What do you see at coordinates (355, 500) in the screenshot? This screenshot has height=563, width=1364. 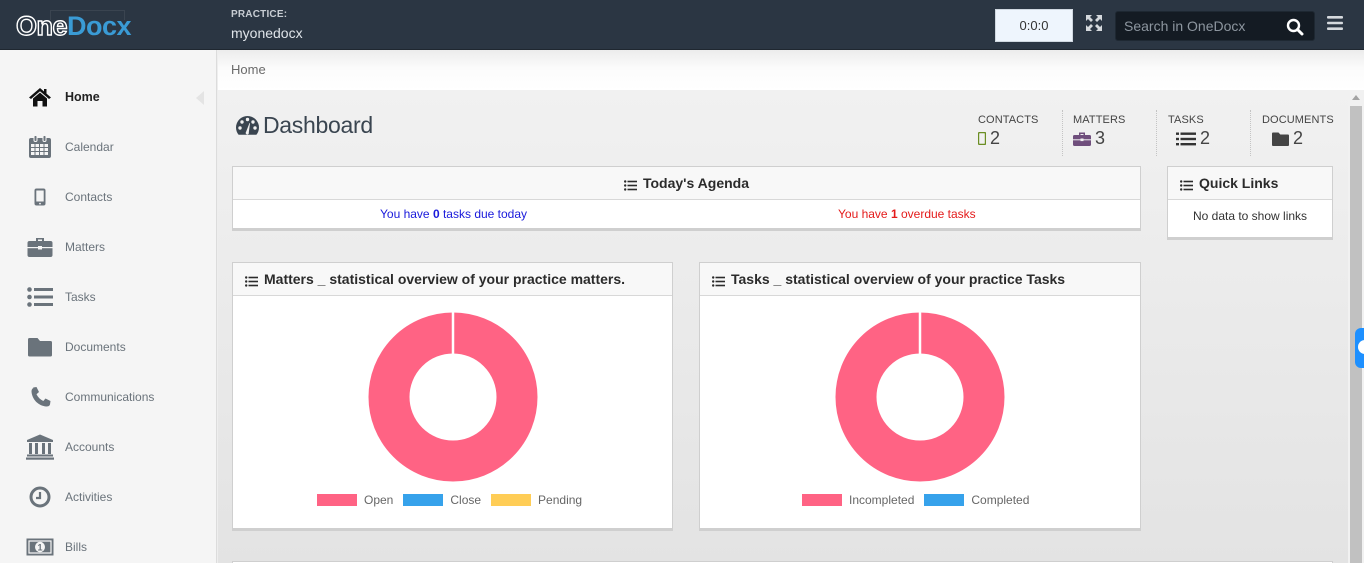 I see `legend-item-open: Open` at bounding box center [355, 500].